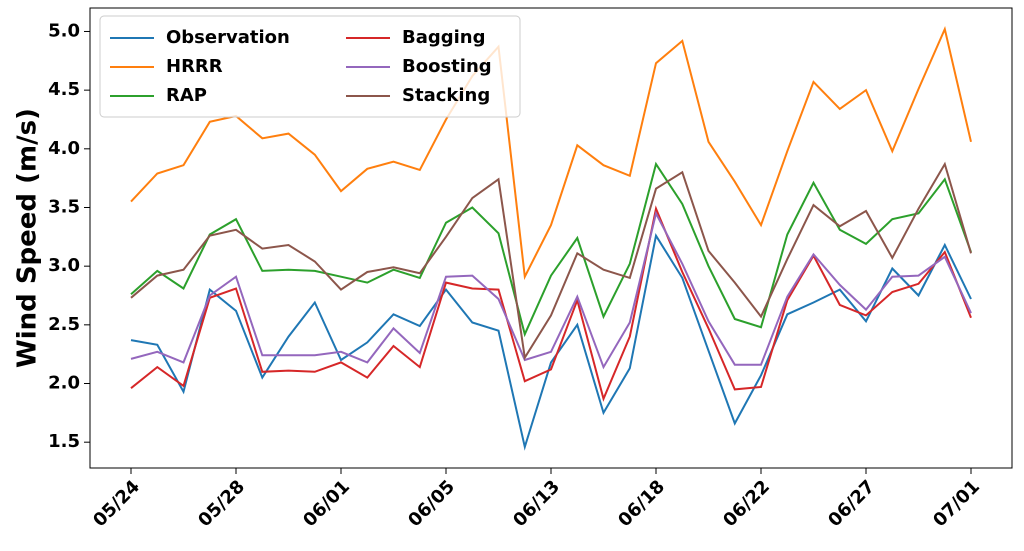 Image resolution: width=1024 pixels, height=551 pixels. Describe the element at coordinates (326, 503) in the screenshot. I see `x-tick-label: 06/01` at that location.